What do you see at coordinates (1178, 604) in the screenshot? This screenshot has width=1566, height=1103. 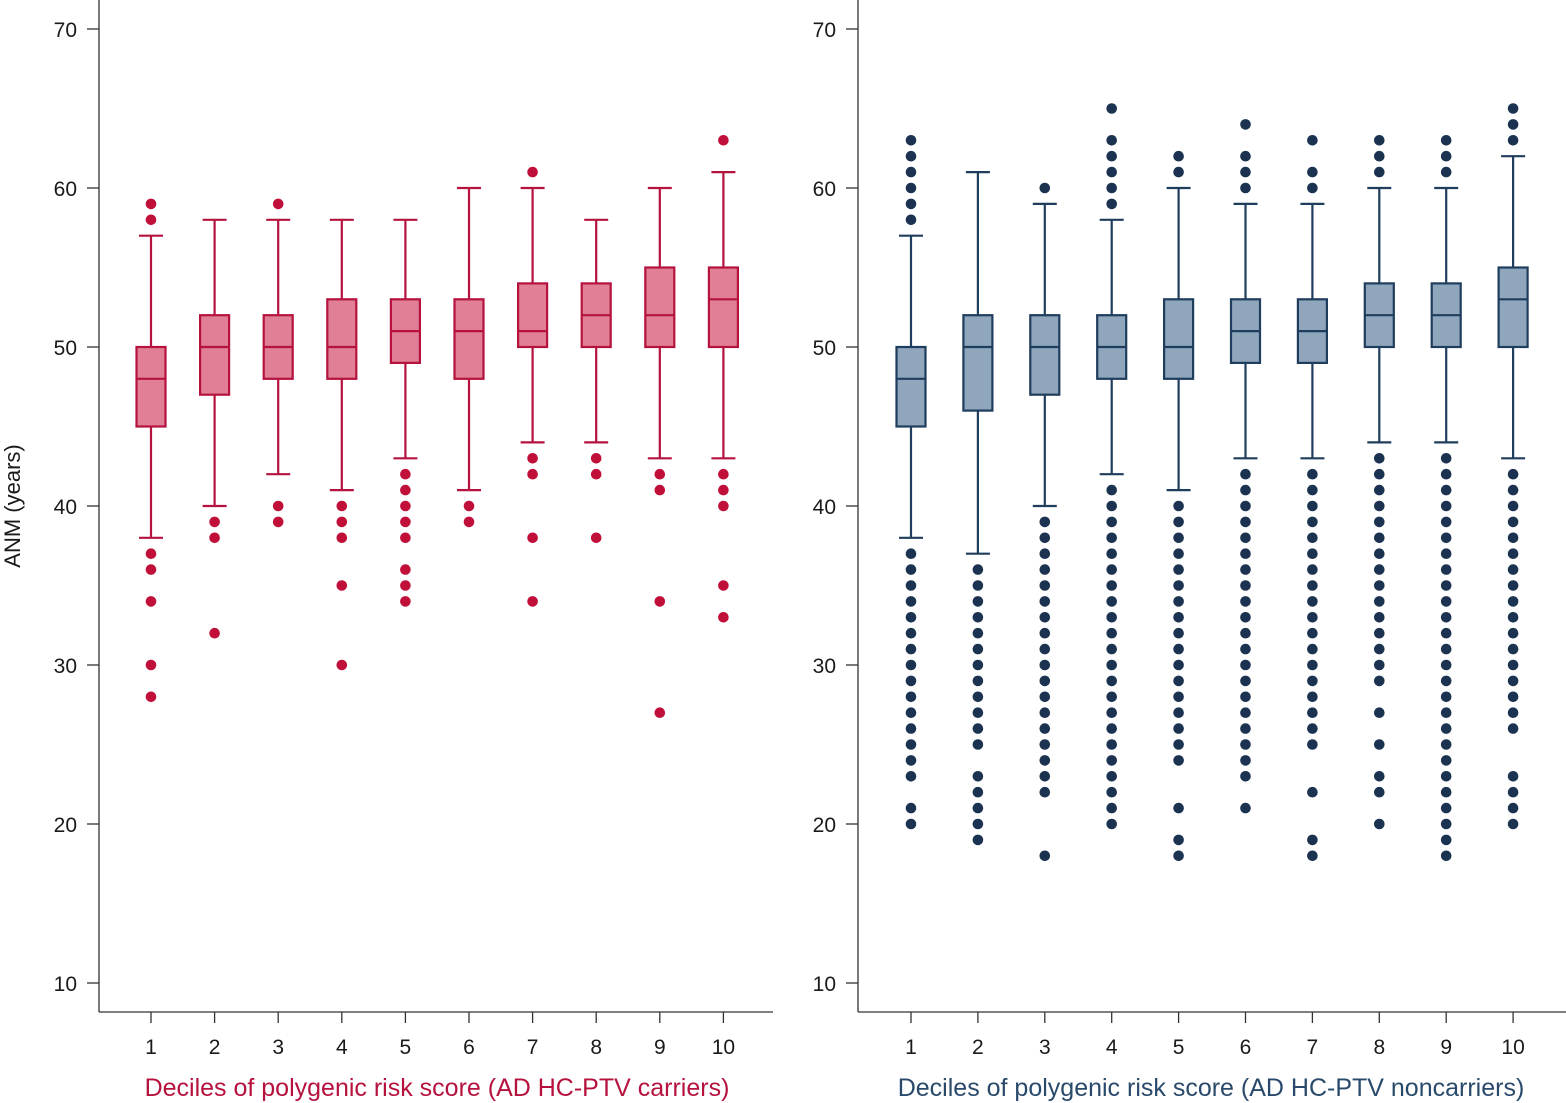 I see `box-decile-5: 5` at bounding box center [1178, 604].